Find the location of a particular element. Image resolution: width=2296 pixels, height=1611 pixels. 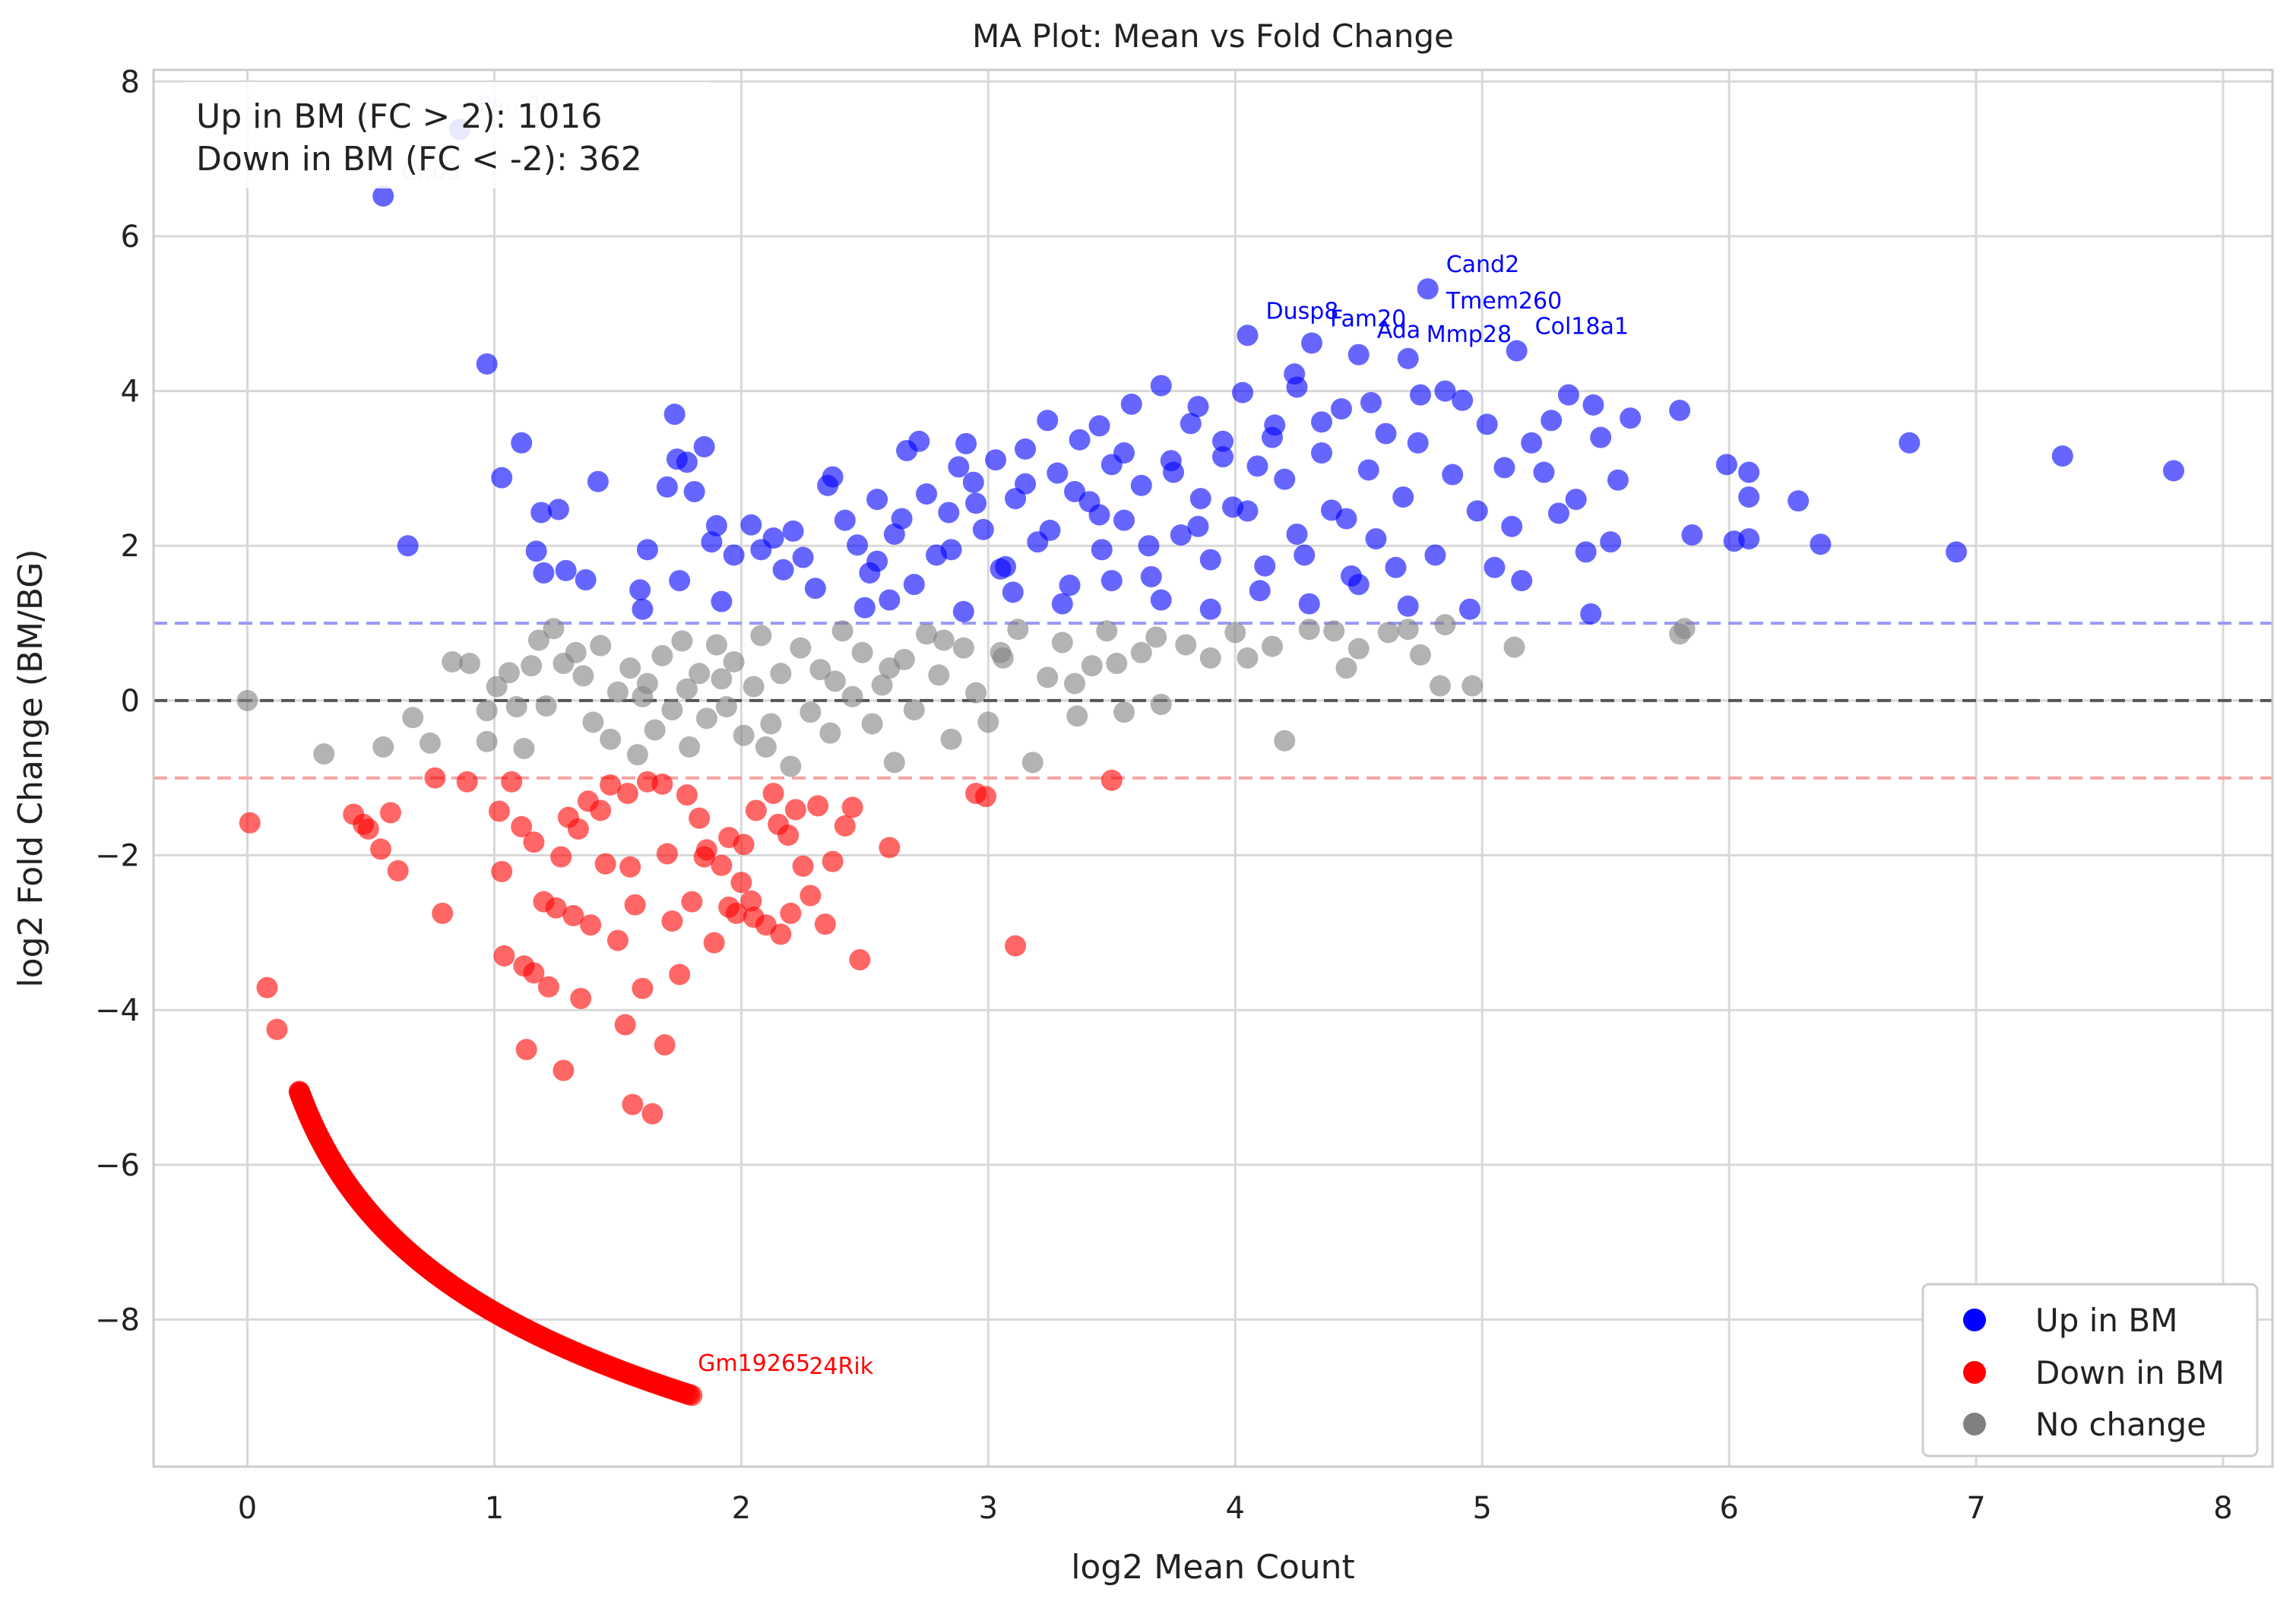

point-label: Ada is located at coordinates (1398, 331).